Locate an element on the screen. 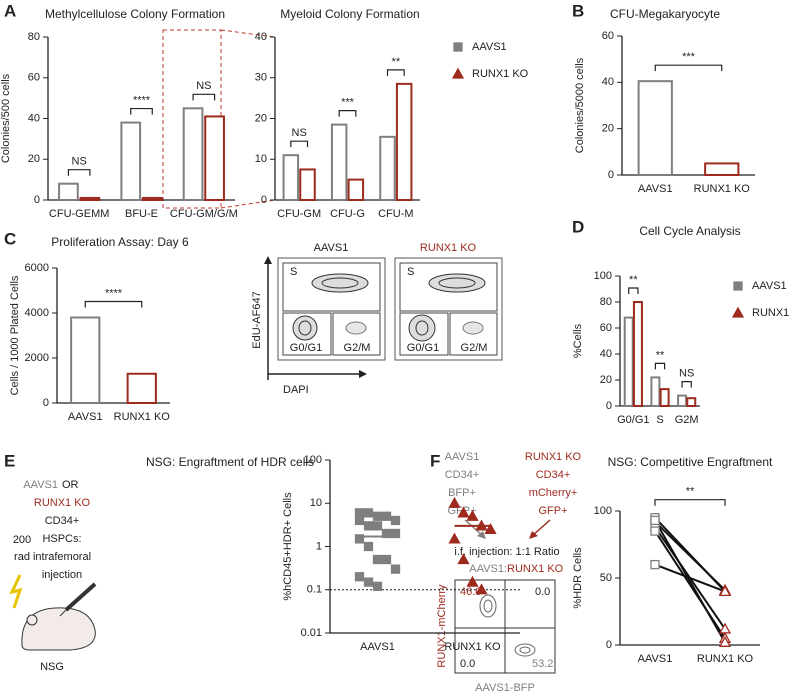  x-tick-label: RUNX1 KO is located at coordinates (725, 659).